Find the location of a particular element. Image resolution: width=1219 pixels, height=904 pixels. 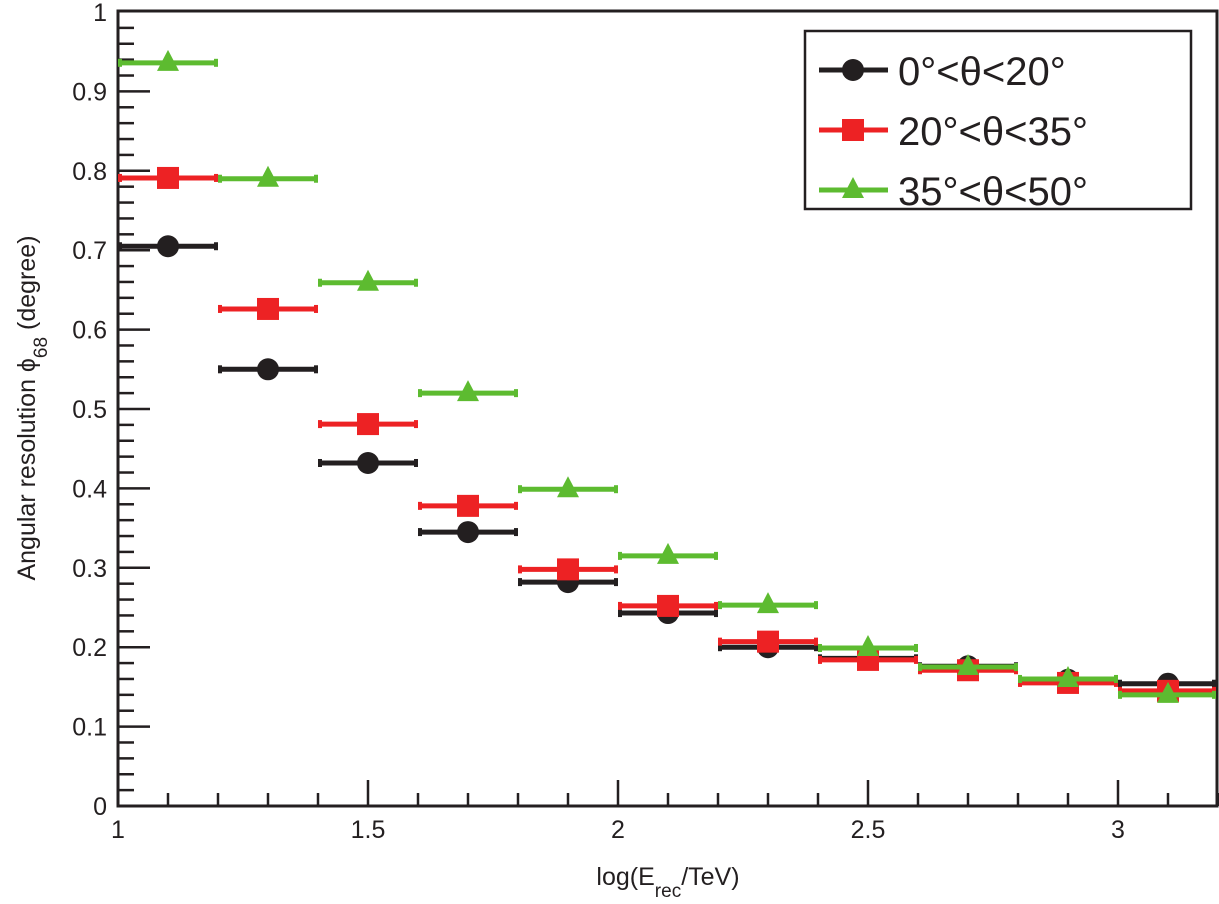

y-tick-label: 0.3 is located at coordinates (89, 569).